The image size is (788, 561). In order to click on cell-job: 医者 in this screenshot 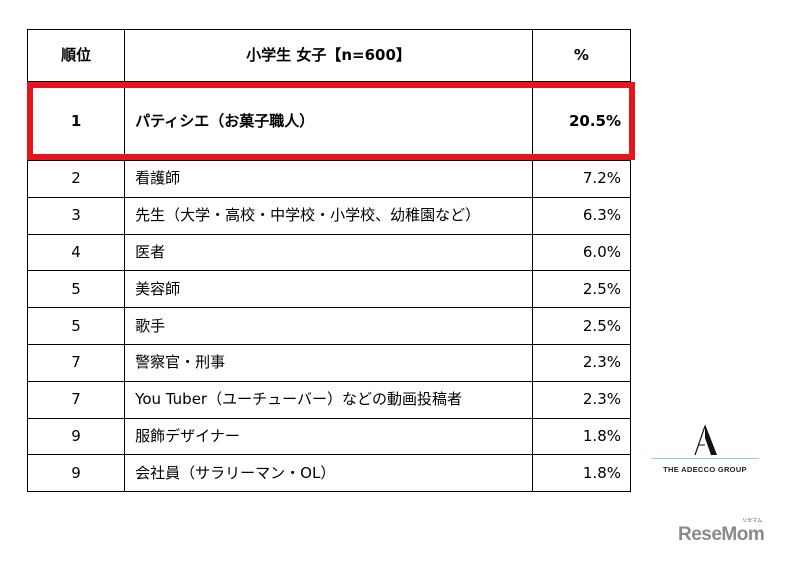, I will do `click(328, 252)`.